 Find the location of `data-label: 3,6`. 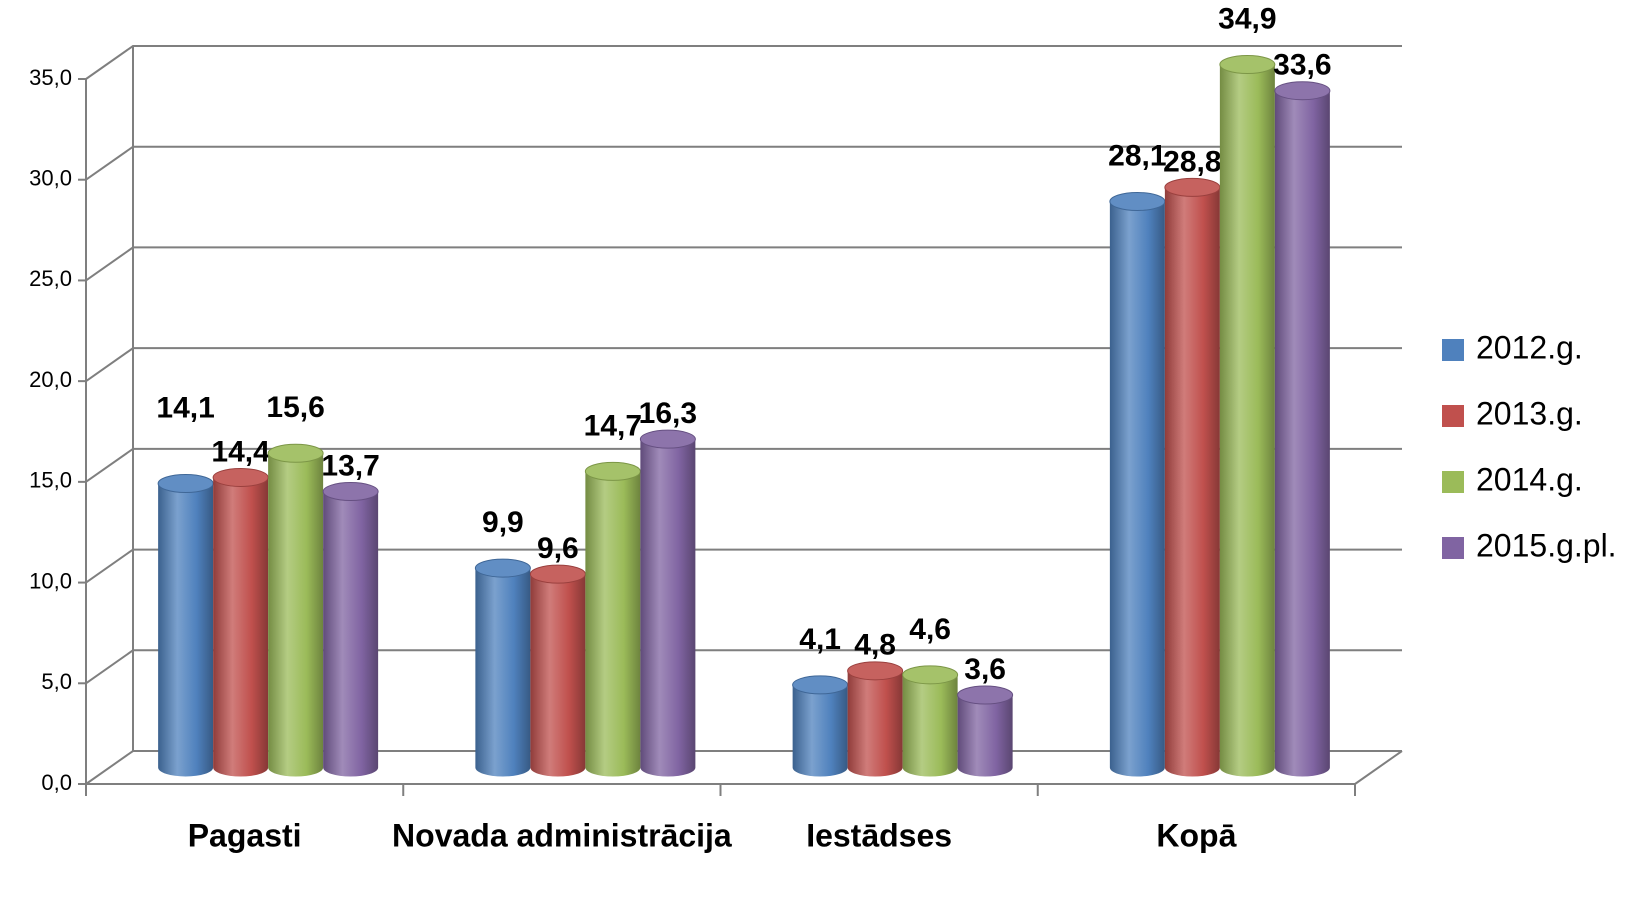

data-label: 3,6 is located at coordinates (985, 669).